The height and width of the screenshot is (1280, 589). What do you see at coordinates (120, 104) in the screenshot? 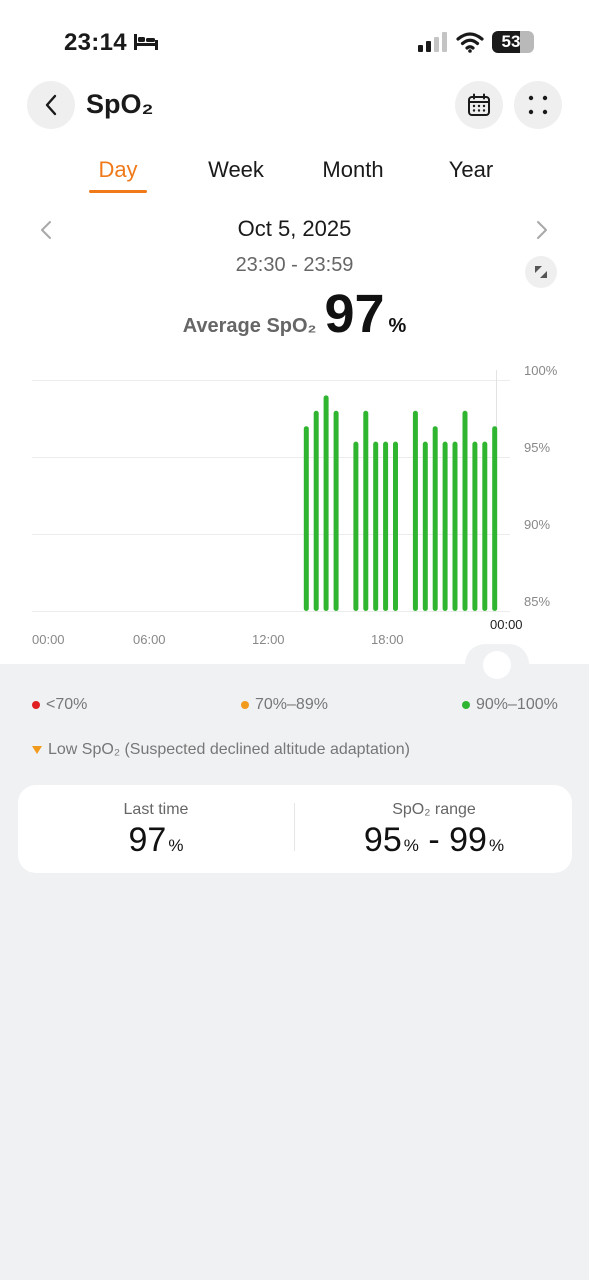
I see `page-title: SpO₂` at bounding box center [120, 104].